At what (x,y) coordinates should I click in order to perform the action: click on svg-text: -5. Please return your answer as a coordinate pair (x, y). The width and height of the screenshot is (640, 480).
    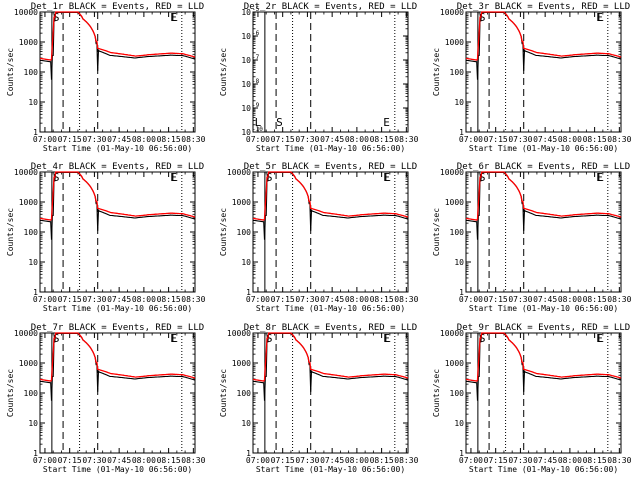
    Looking at the image, I should click on (256, 9).